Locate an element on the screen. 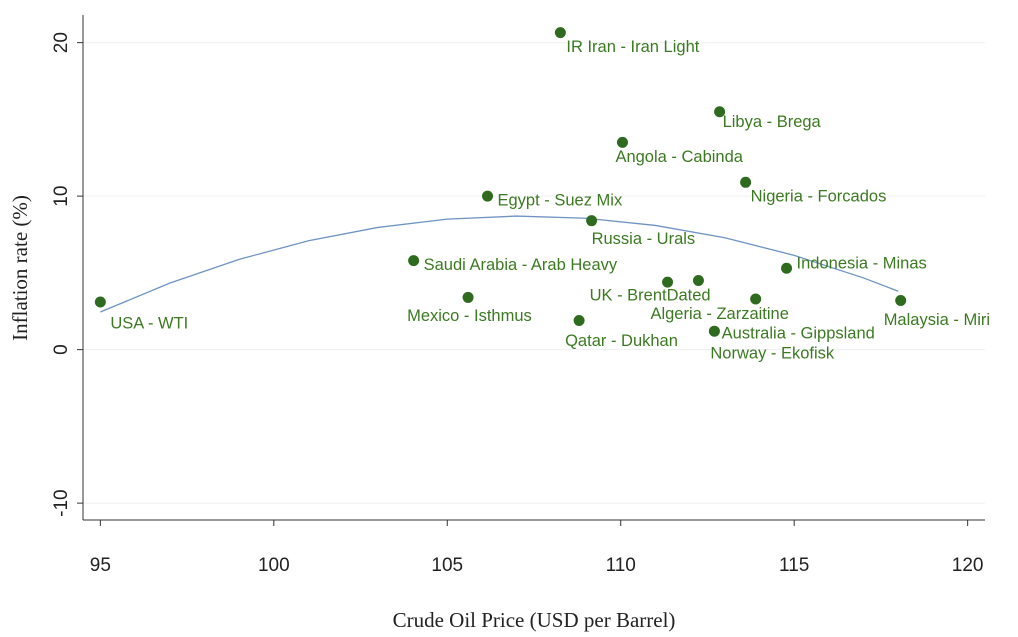 Image resolution: width=1018 pixels, height=637 pixels. point-label: Egypt - Suez Mix is located at coordinates (560, 200).